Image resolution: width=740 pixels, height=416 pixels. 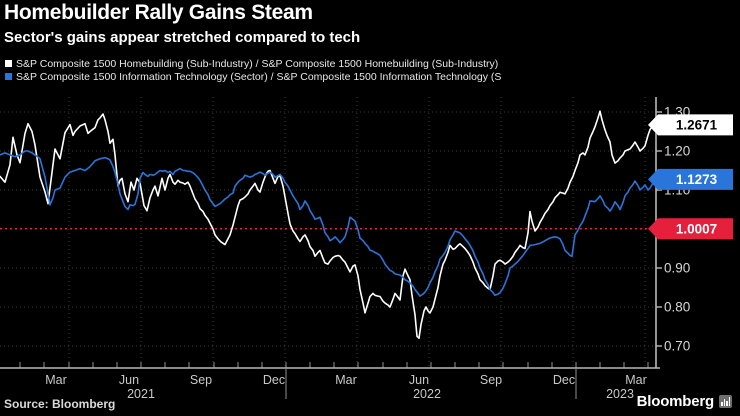 I want to click on value-tag-white-text: 1.2671, so click(x=697, y=125).